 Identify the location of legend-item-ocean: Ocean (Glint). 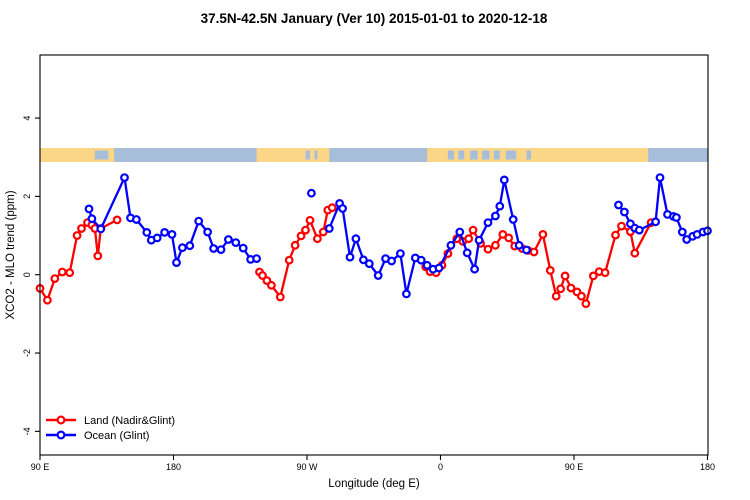
(97, 436).